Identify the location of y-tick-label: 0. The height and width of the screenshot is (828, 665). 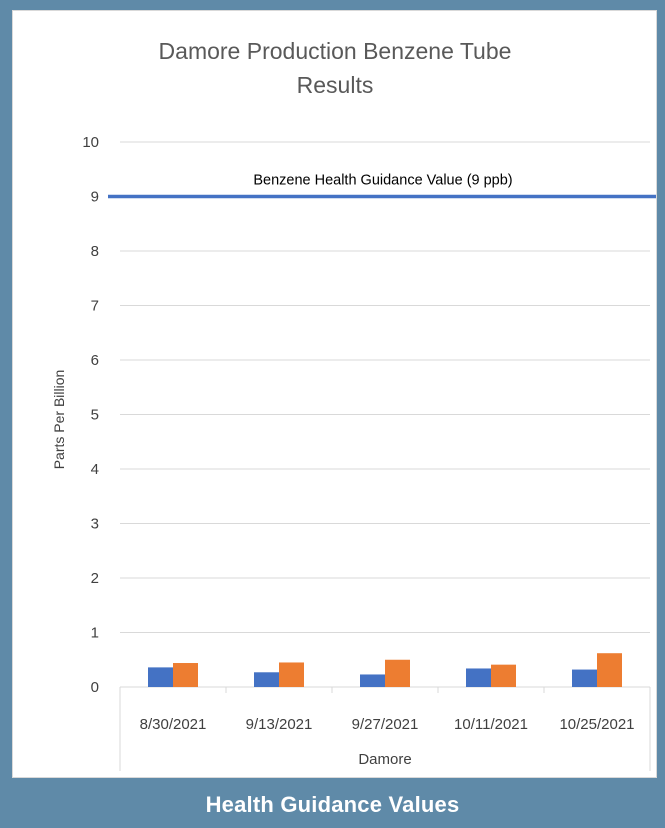
(95, 687).